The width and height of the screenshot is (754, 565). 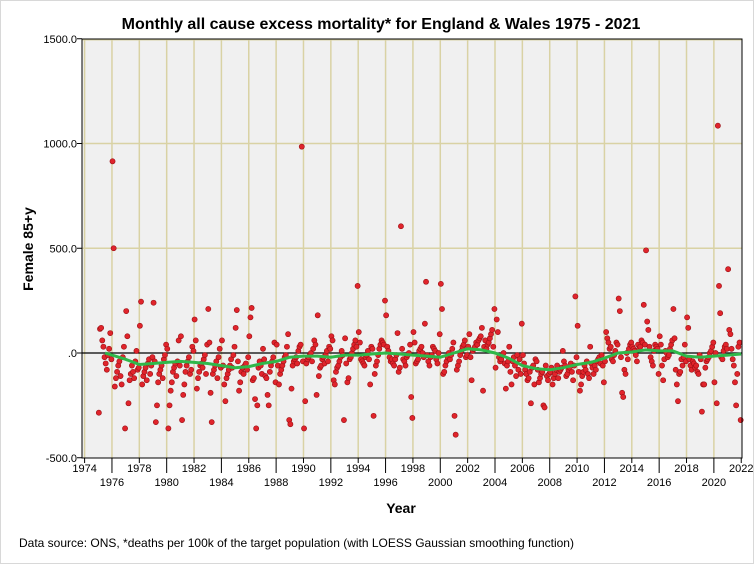 I want to click on y-tick-label: 1500.0, so click(x=60, y=40).